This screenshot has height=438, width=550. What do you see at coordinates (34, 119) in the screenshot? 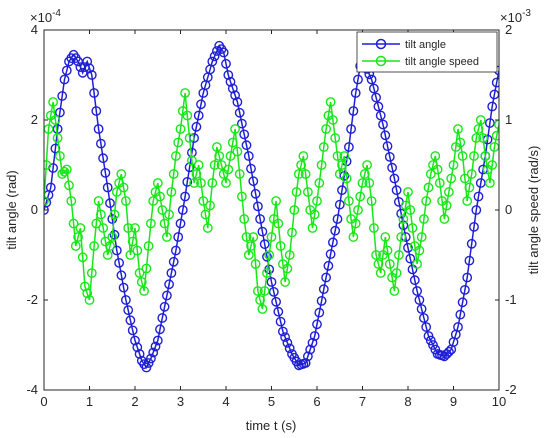
I see `y-left-tick-label: 2` at bounding box center [34, 119].